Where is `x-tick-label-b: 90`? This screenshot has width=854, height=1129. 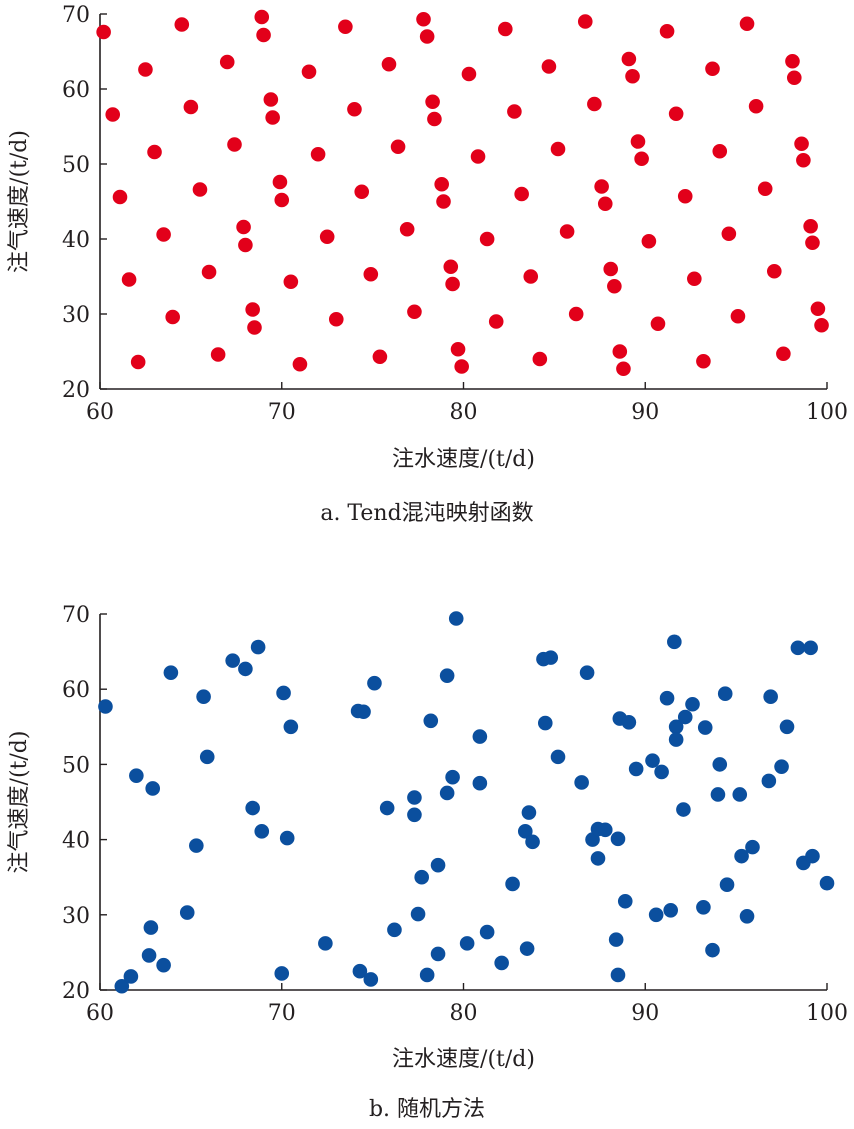
x-tick-label-b: 90 is located at coordinates (645, 1013).